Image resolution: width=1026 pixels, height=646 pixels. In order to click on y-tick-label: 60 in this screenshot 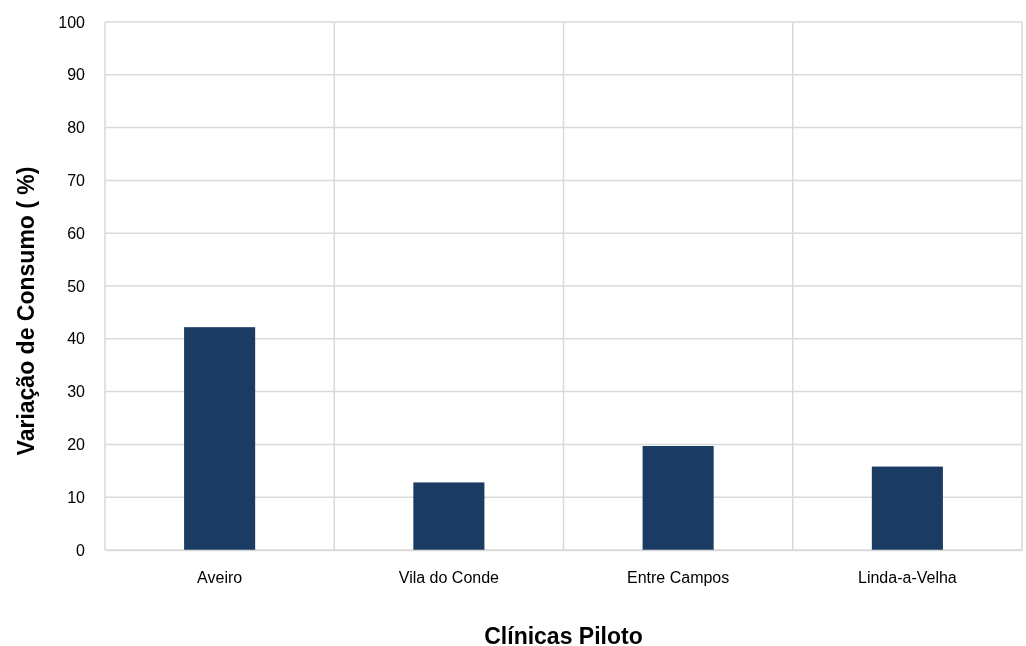, I will do `click(76, 233)`.